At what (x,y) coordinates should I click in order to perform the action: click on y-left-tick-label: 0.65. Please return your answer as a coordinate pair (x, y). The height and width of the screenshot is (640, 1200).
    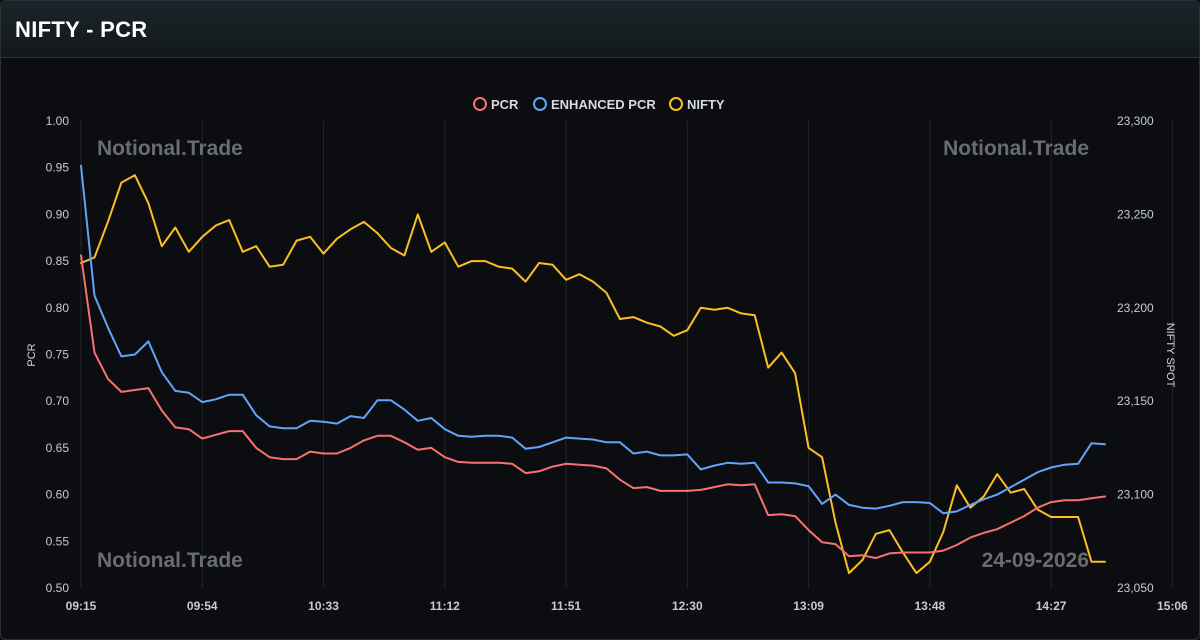
    Looking at the image, I should click on (58, 448).